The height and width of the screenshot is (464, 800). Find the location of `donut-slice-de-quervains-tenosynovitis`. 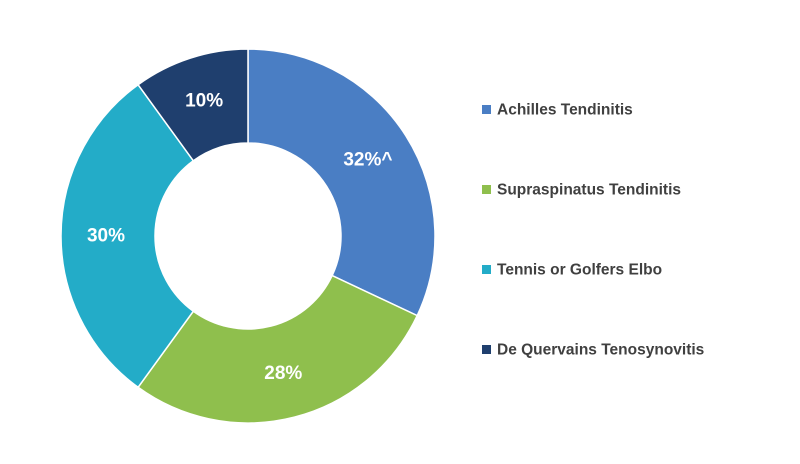

donut-slice-de-quervains-tenosynovitis is located at coordinates (193, 105).